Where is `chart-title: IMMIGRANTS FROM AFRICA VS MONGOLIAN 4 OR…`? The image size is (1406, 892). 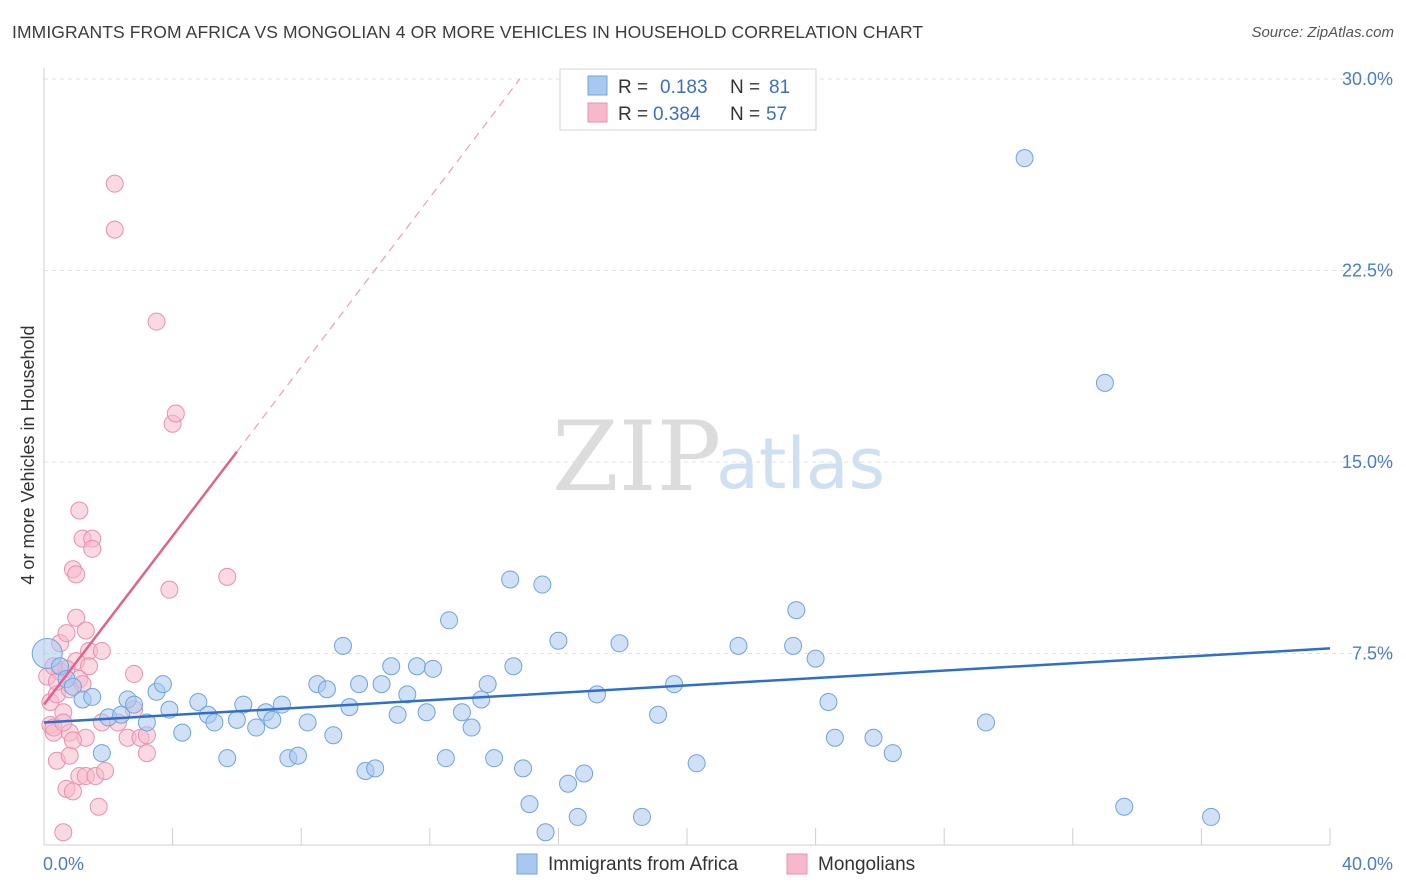
chart-title: IMMIGRANTS FROM AFRICA VS MONGOLIAN 4 OR… is located at coordinates (468, 32).